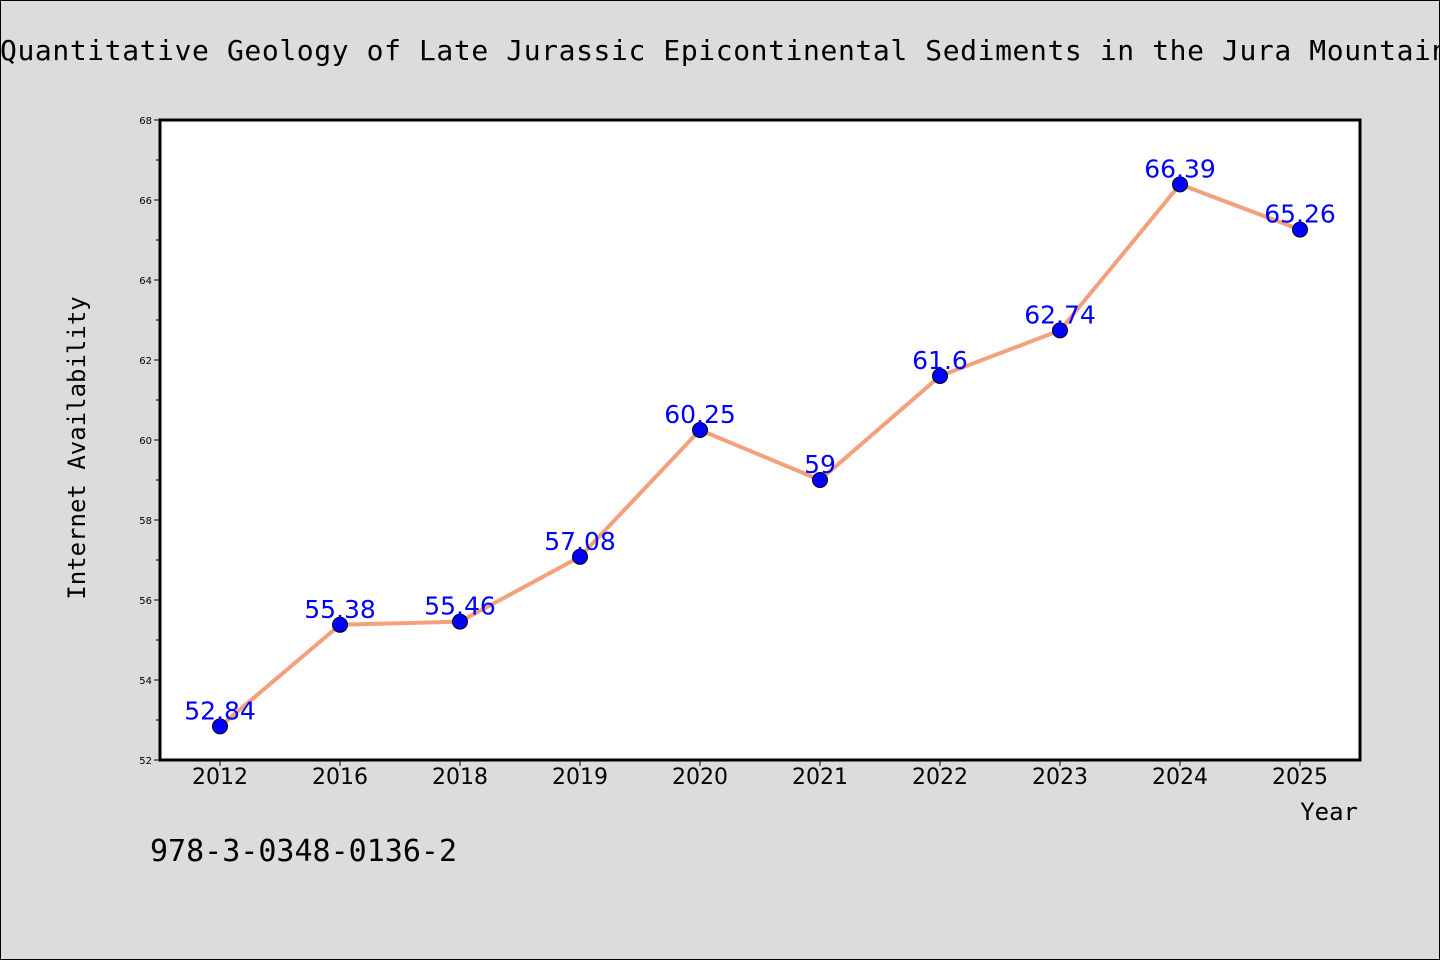  I want to click on x-tick-label: 2023, so click(1060, 777).